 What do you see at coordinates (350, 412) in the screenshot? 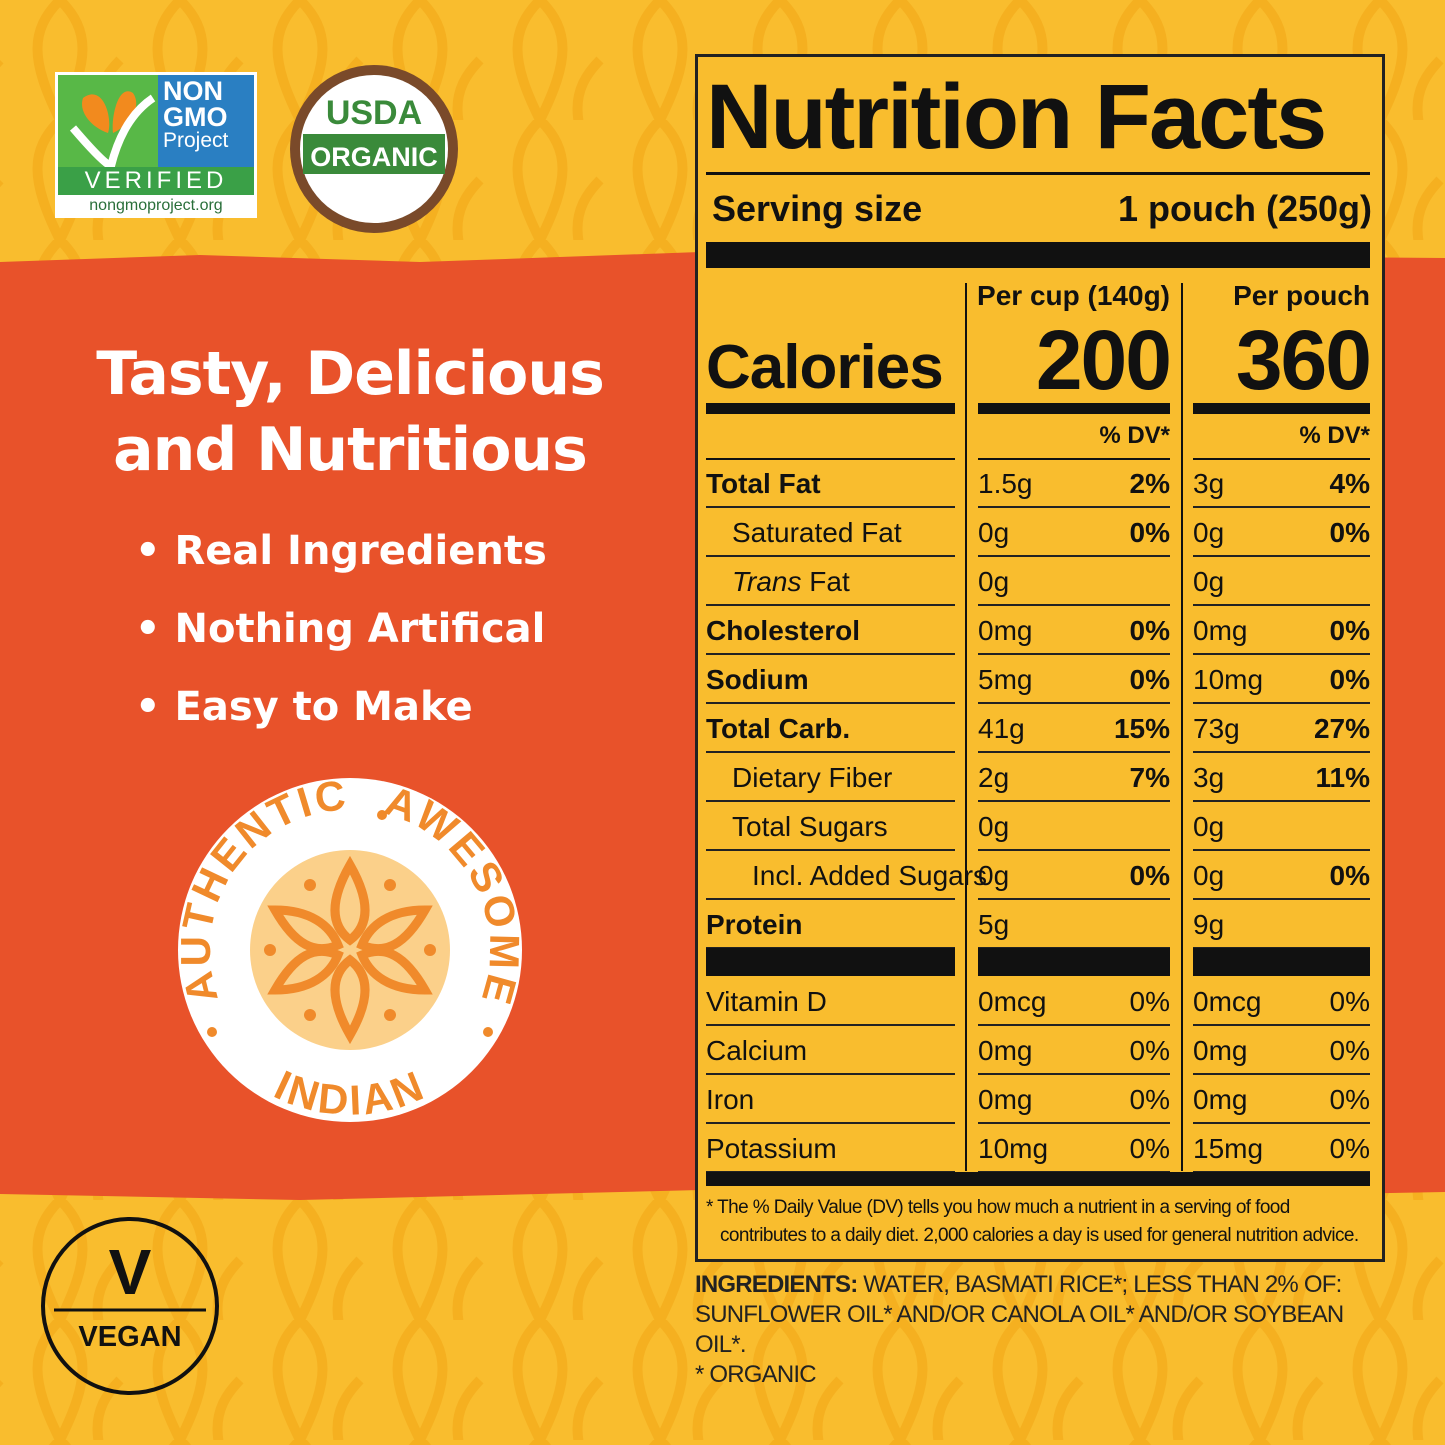
I see `headline: Tasty, Delicious and Nutritious` at bounding box center [350, 412].